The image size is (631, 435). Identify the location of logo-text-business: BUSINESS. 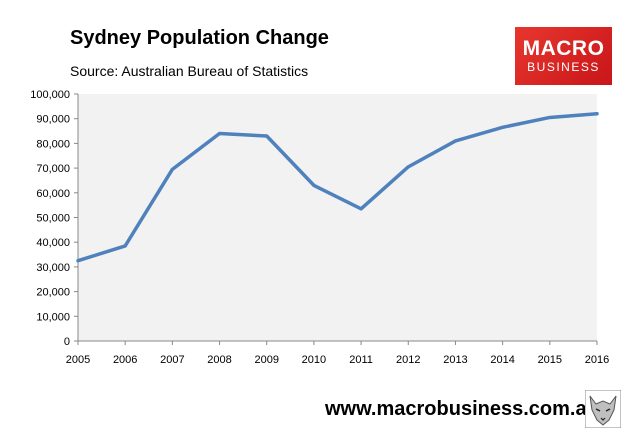
(563, 66).